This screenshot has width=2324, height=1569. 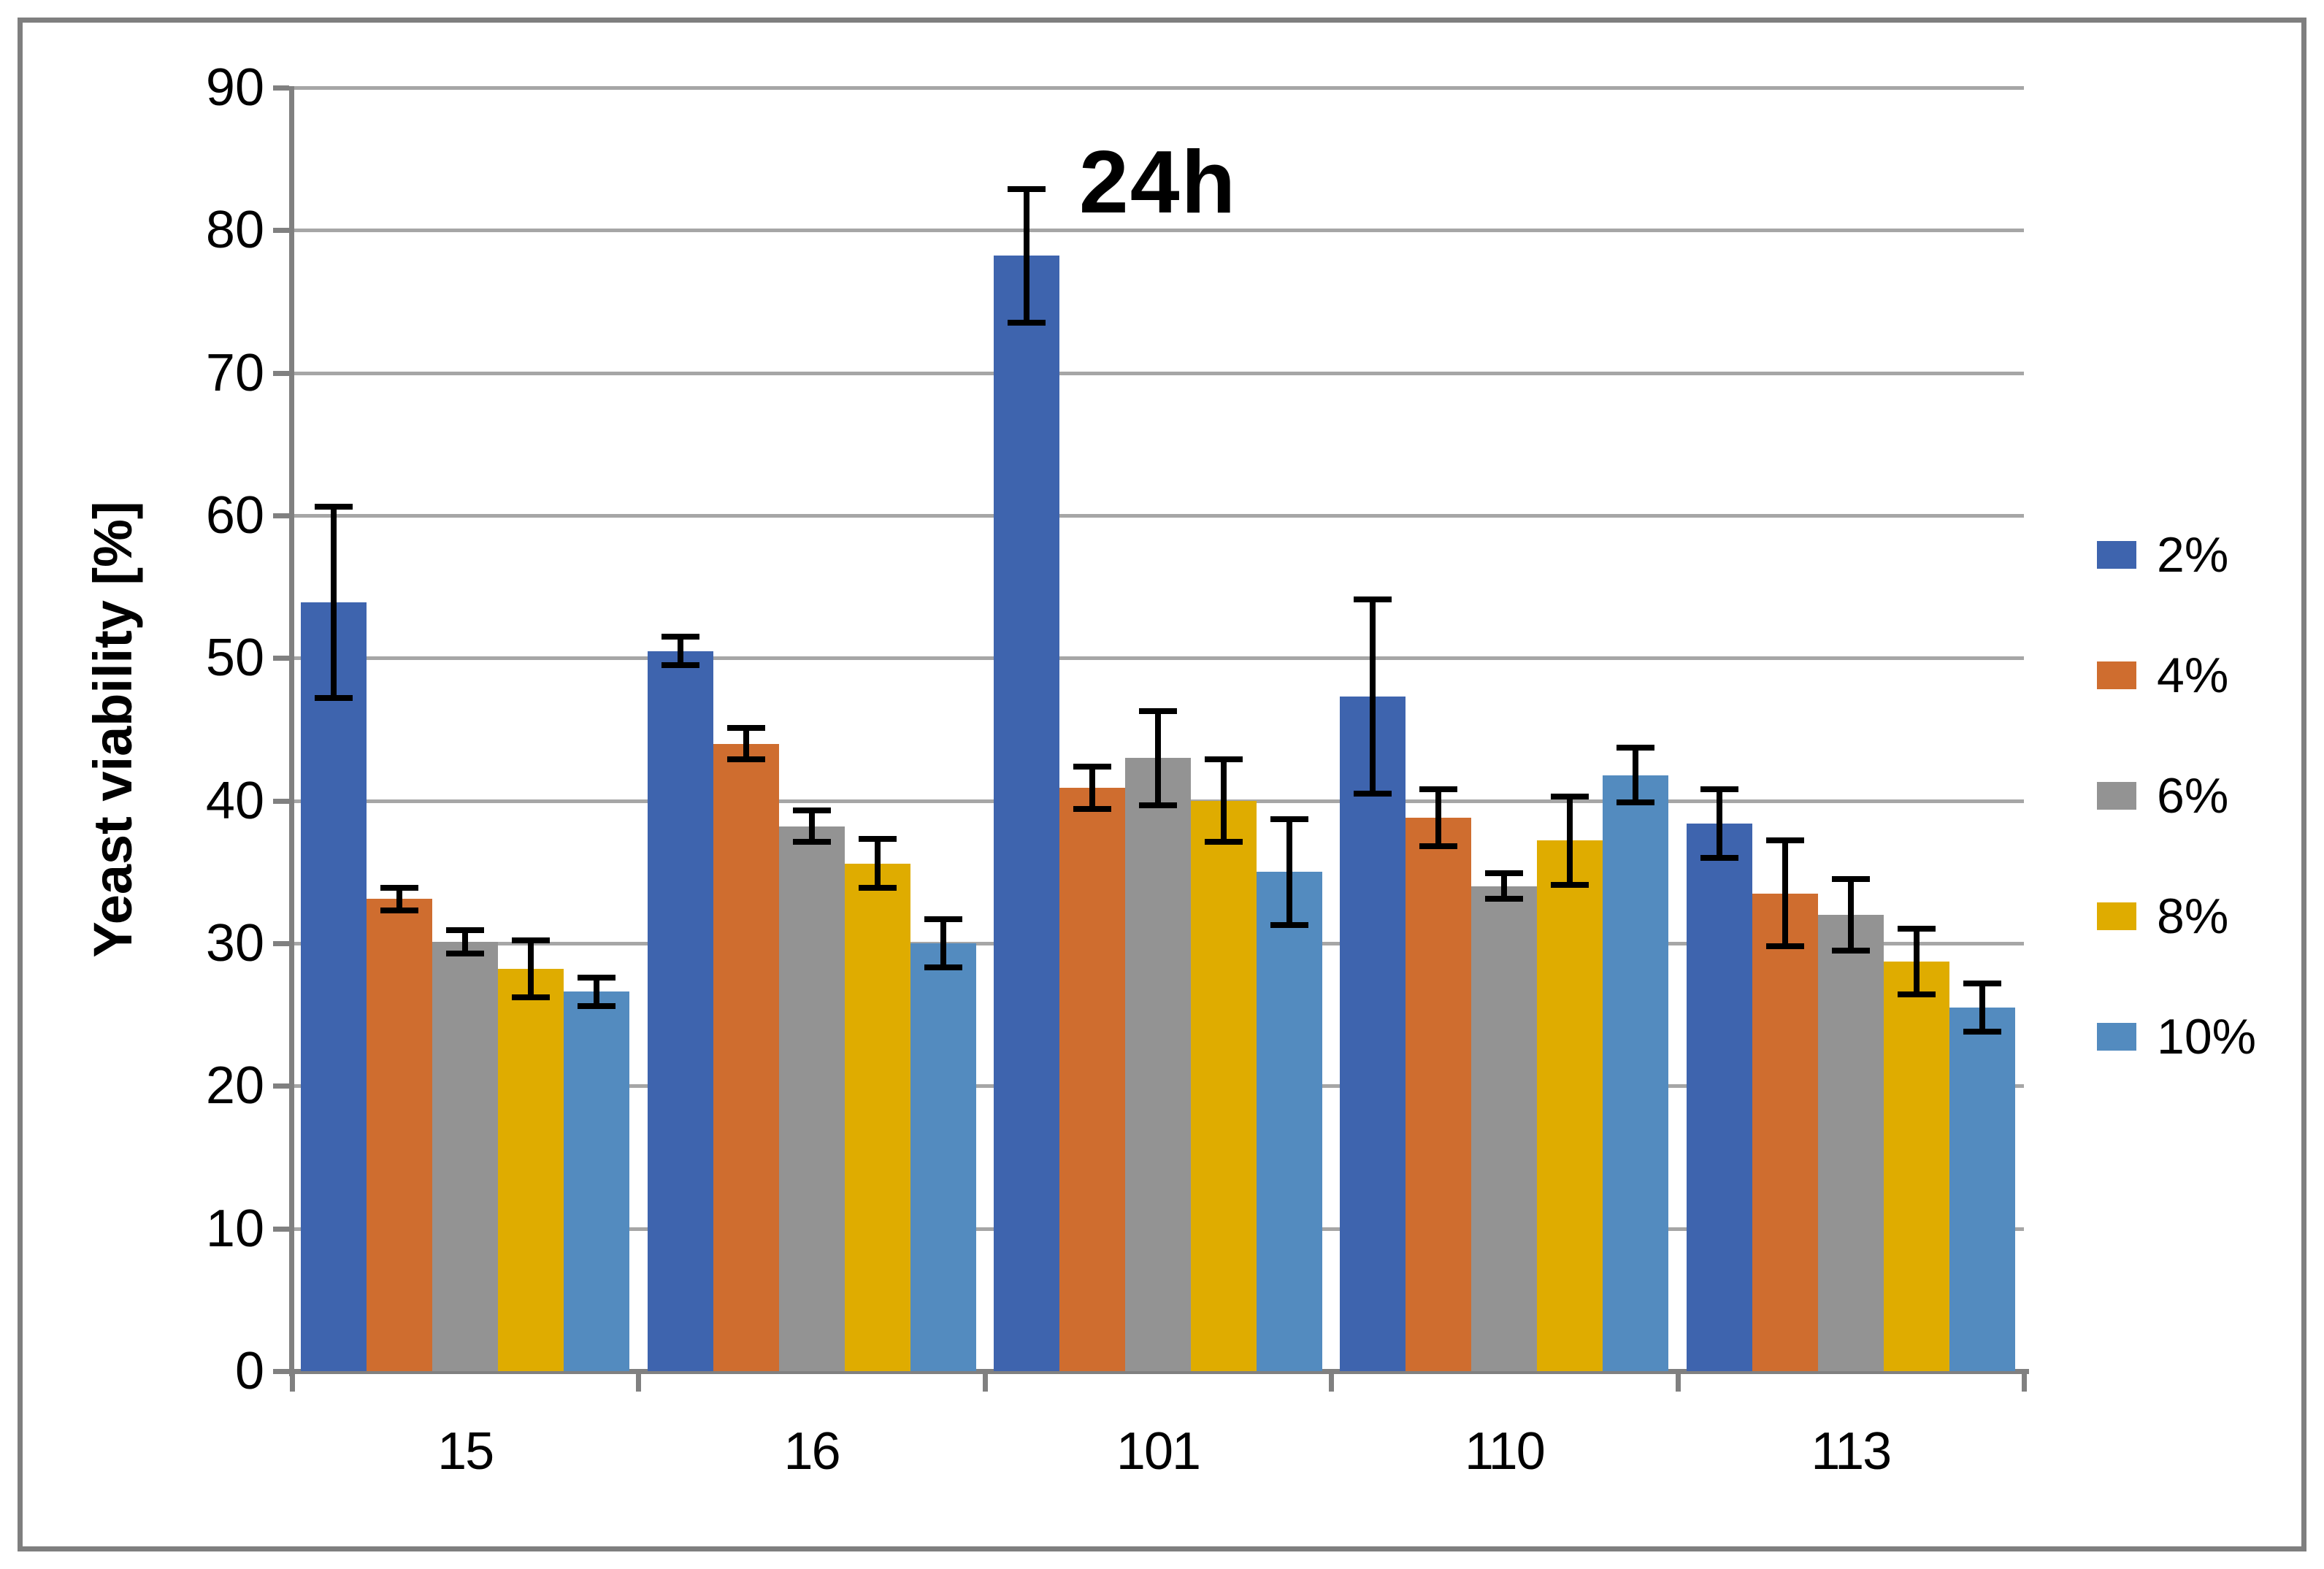 I want to click on legend-swatch-6%, so click(x=2116, y=796).